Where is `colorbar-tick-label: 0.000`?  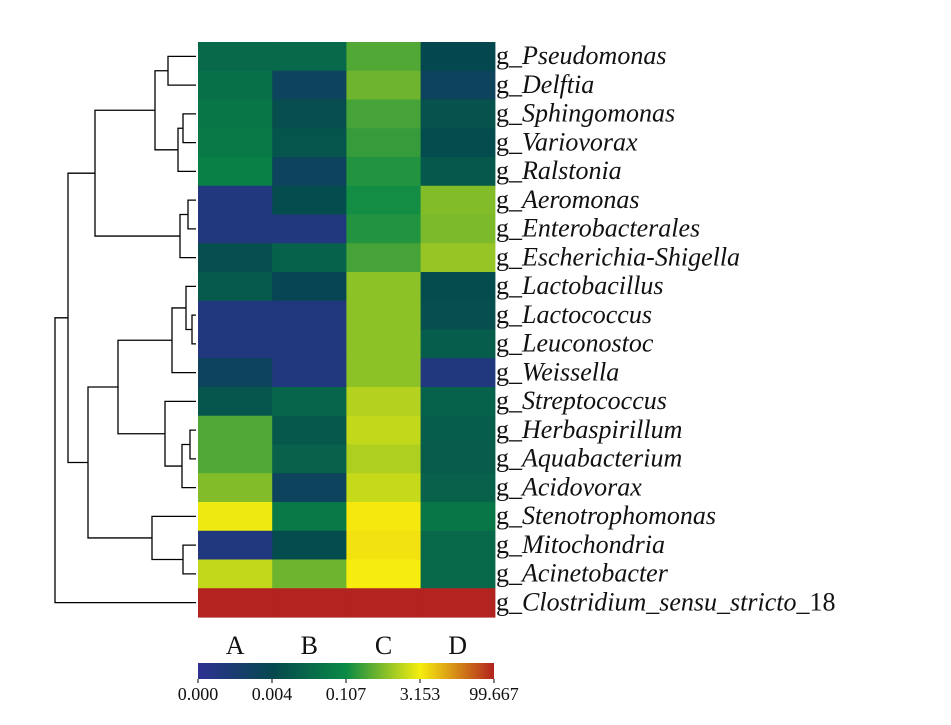 colorbar-tick-label: 0.000 is located at coordinates (198, 694).